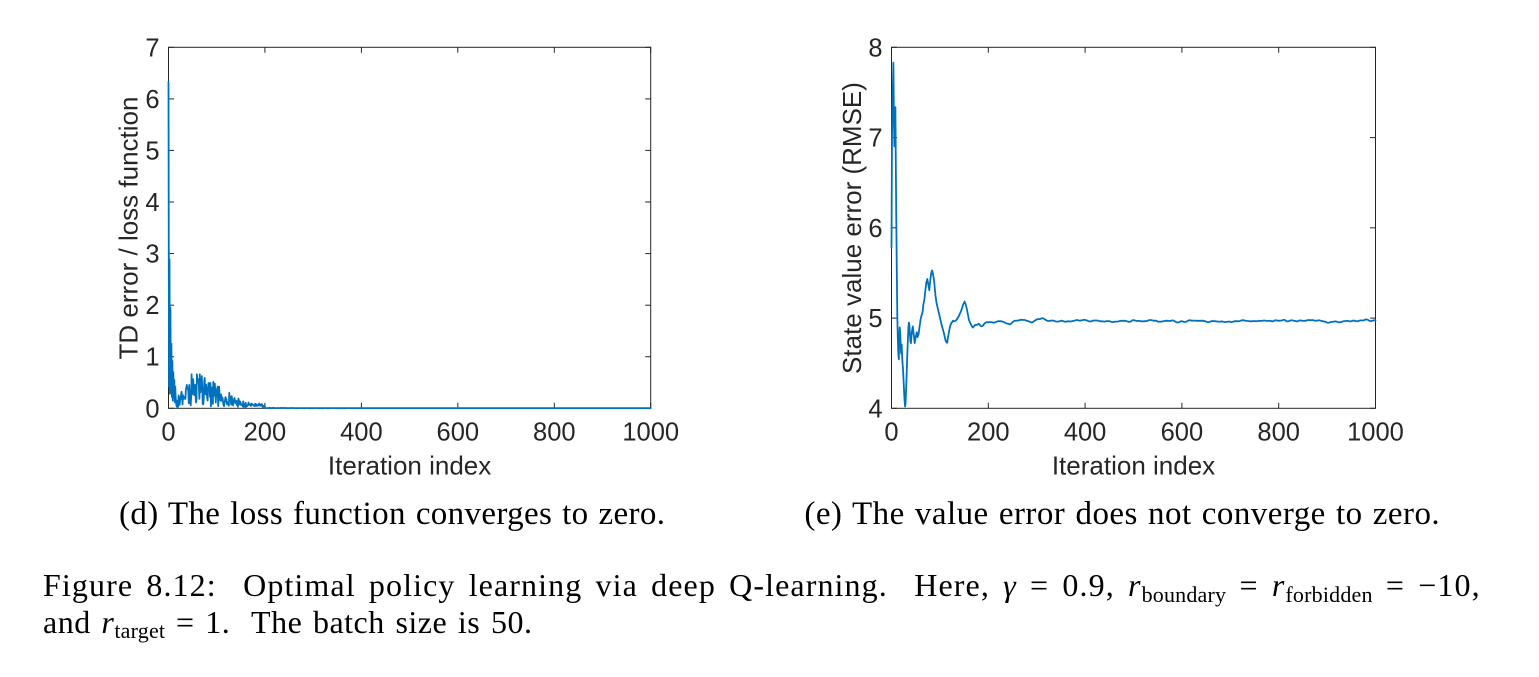 This screenshot has width=1539, height=677. What do you see at coordinates (852, 228) in the screenshot?
I see `svg-text: State value error (RMSE)` at bounding box center [852, 228].